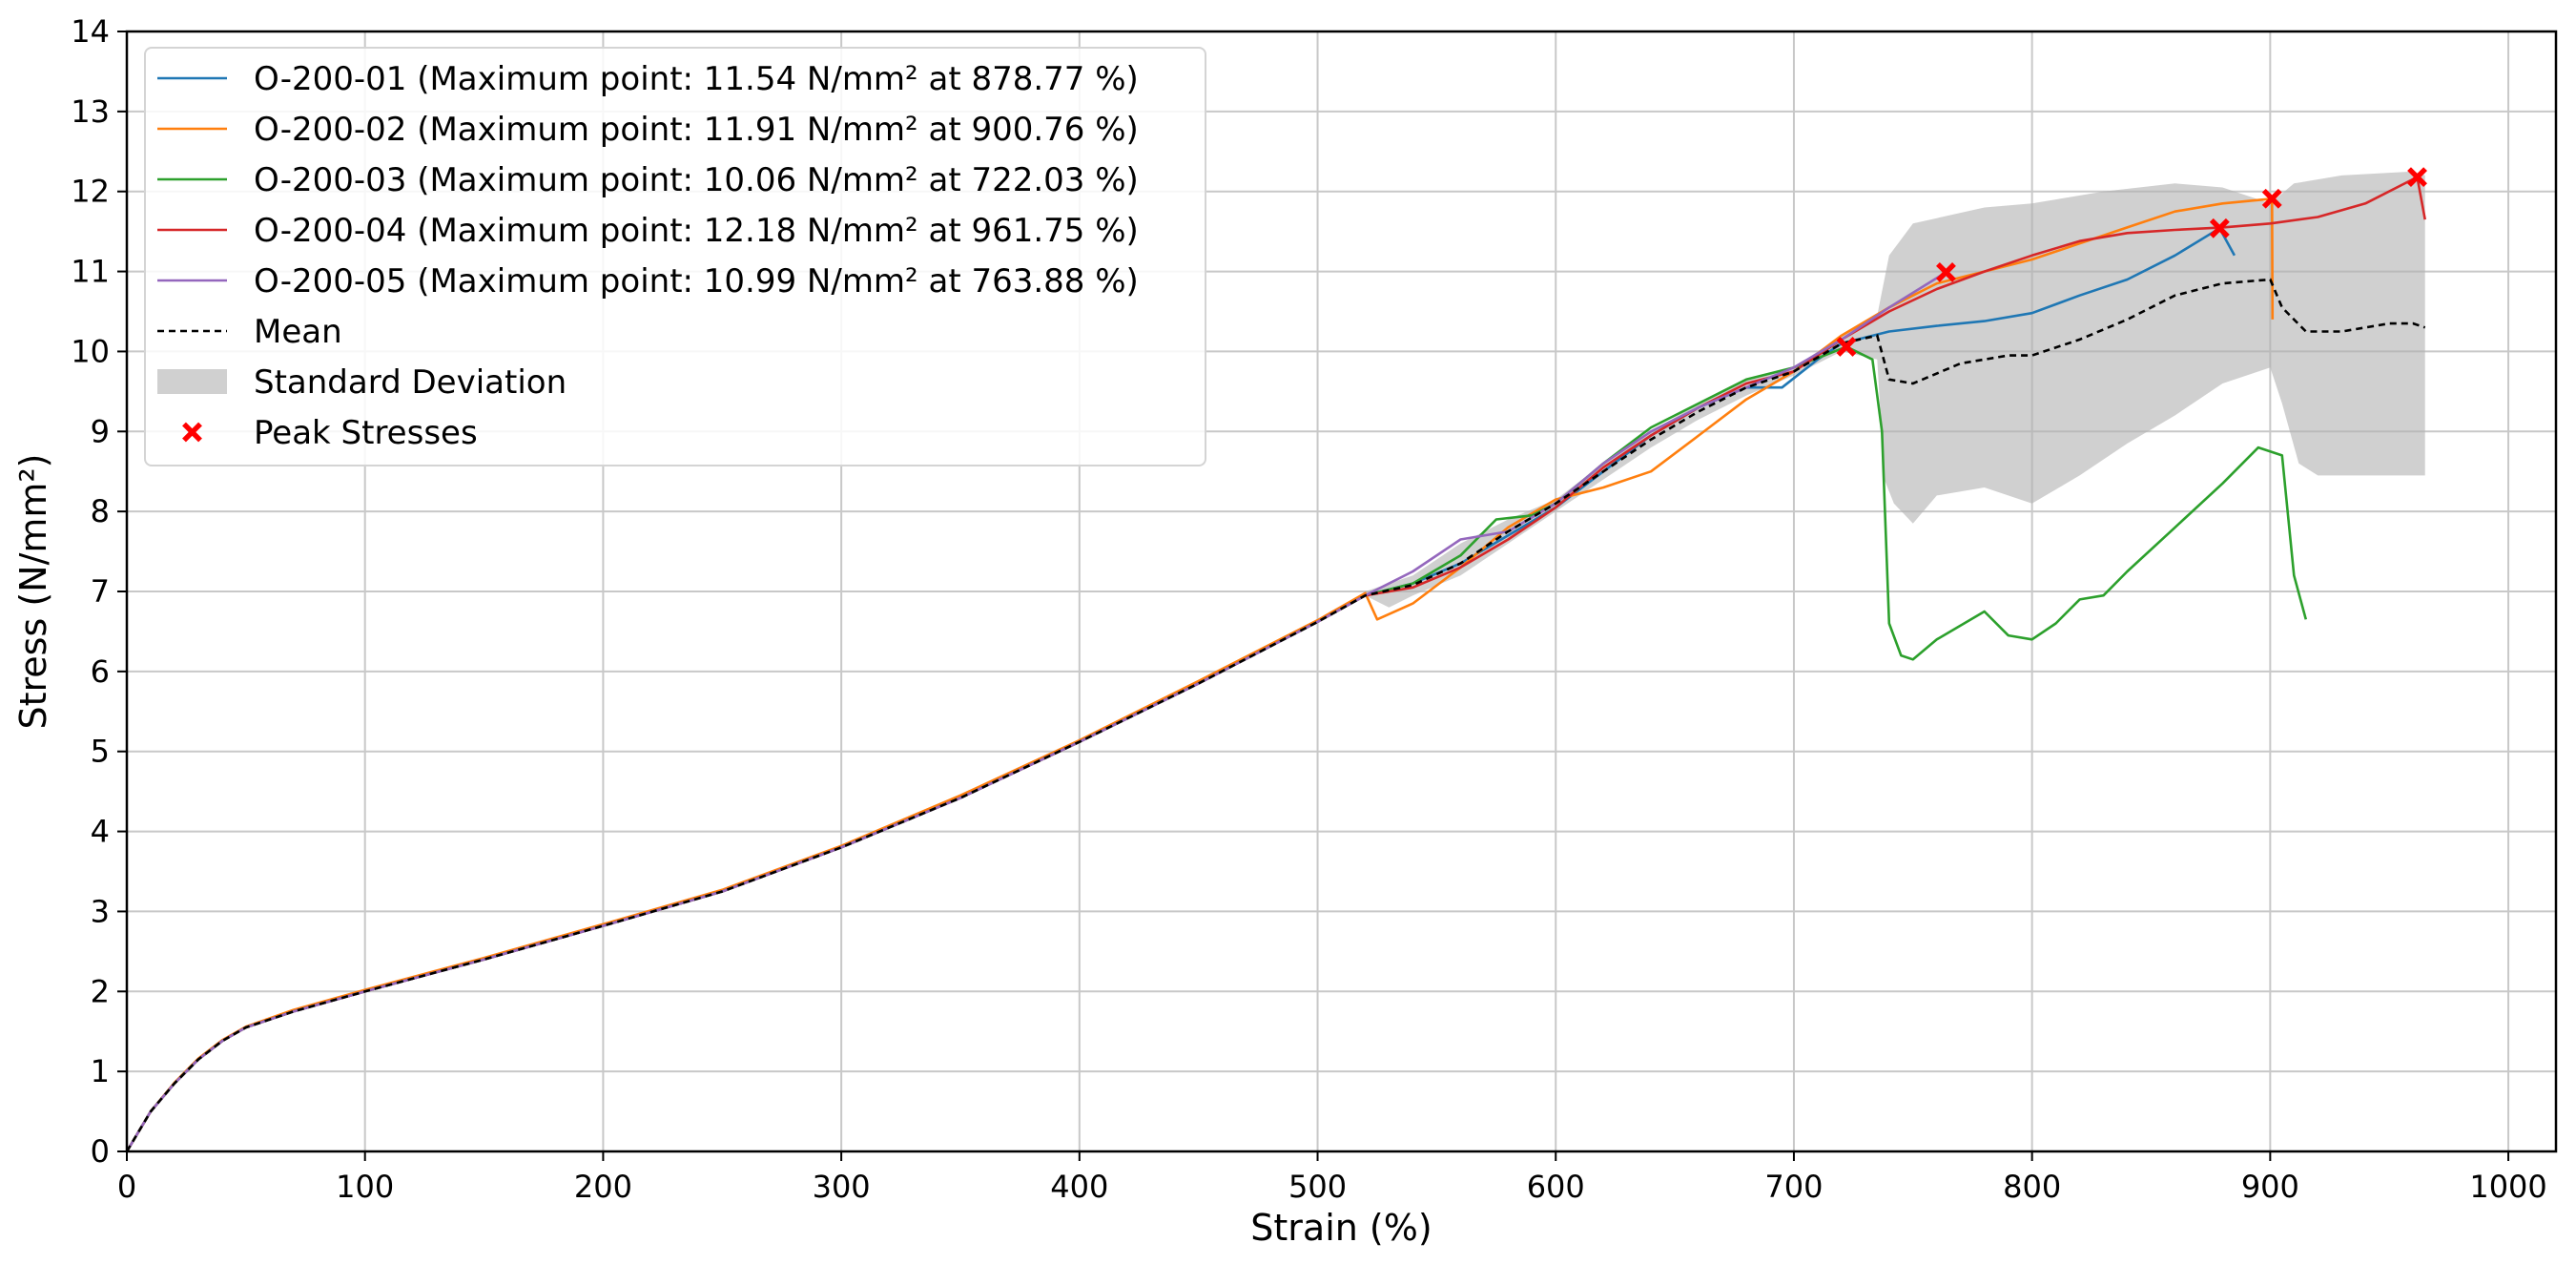 The width and height of the screenshot is (2576, 1264). Describe the element at coordinates (603, 1187) in the screenshot. I see `x-tick-label: 200` at that location.